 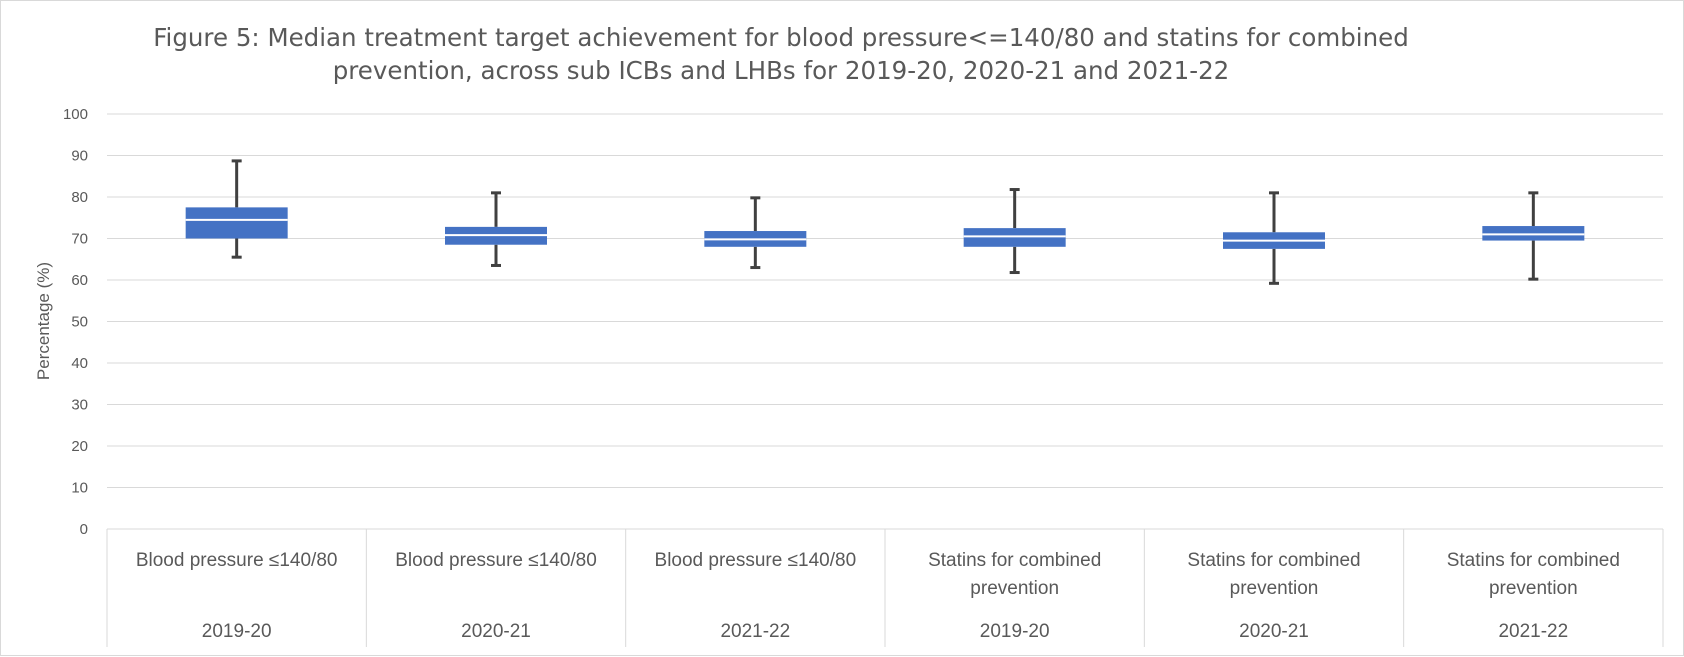 What do you see at coordinates (79, 239) in the screenshot?
I see `y-tick-label: 70` at bounding box center [79, 239].